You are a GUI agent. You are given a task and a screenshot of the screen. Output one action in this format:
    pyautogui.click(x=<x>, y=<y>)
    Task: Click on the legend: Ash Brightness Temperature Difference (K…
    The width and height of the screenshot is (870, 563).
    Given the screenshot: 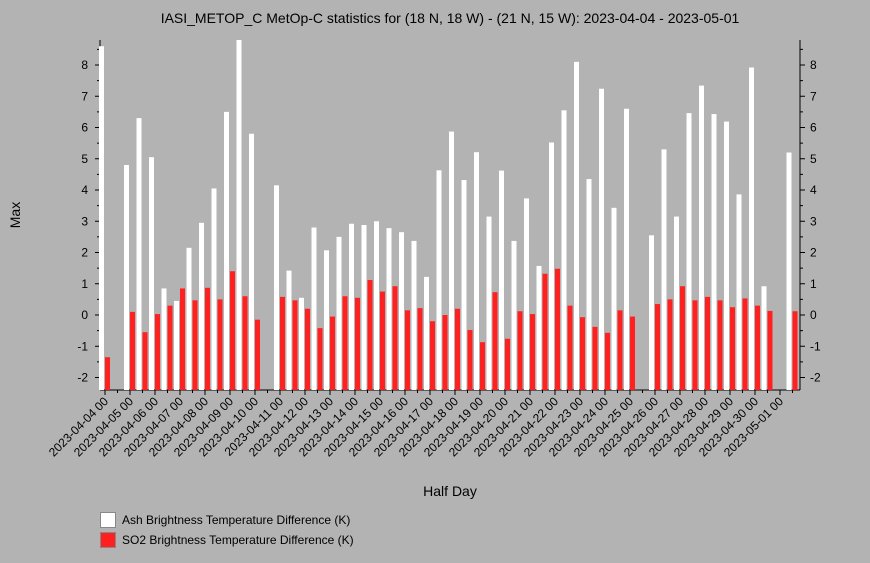 What is the action you would take?
    pyautogui.click(x=227, y=532)
    